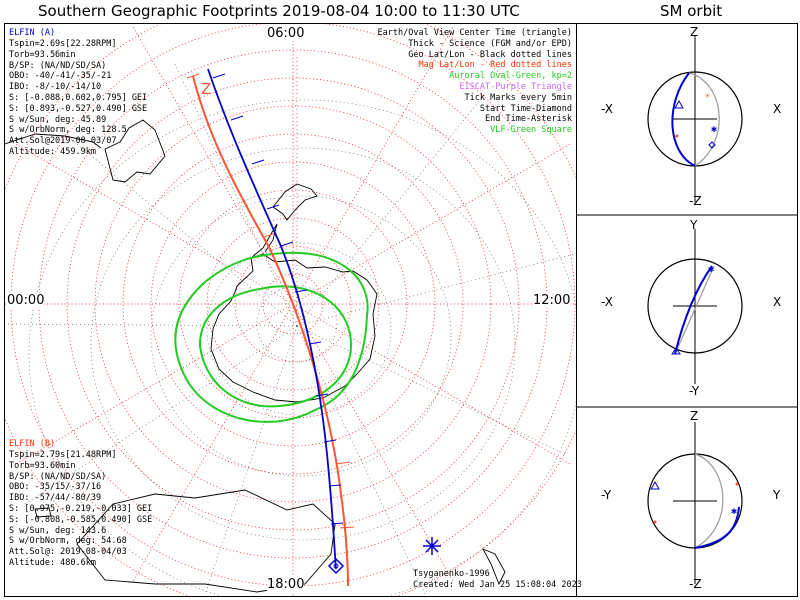 Image resolution: width=800 pixels, height=600 pixels. Describe the element at coordinates (474, 33) in the screenshot. I see `legend-item: Earth/Oval View Center Time (triangle)` at that location.